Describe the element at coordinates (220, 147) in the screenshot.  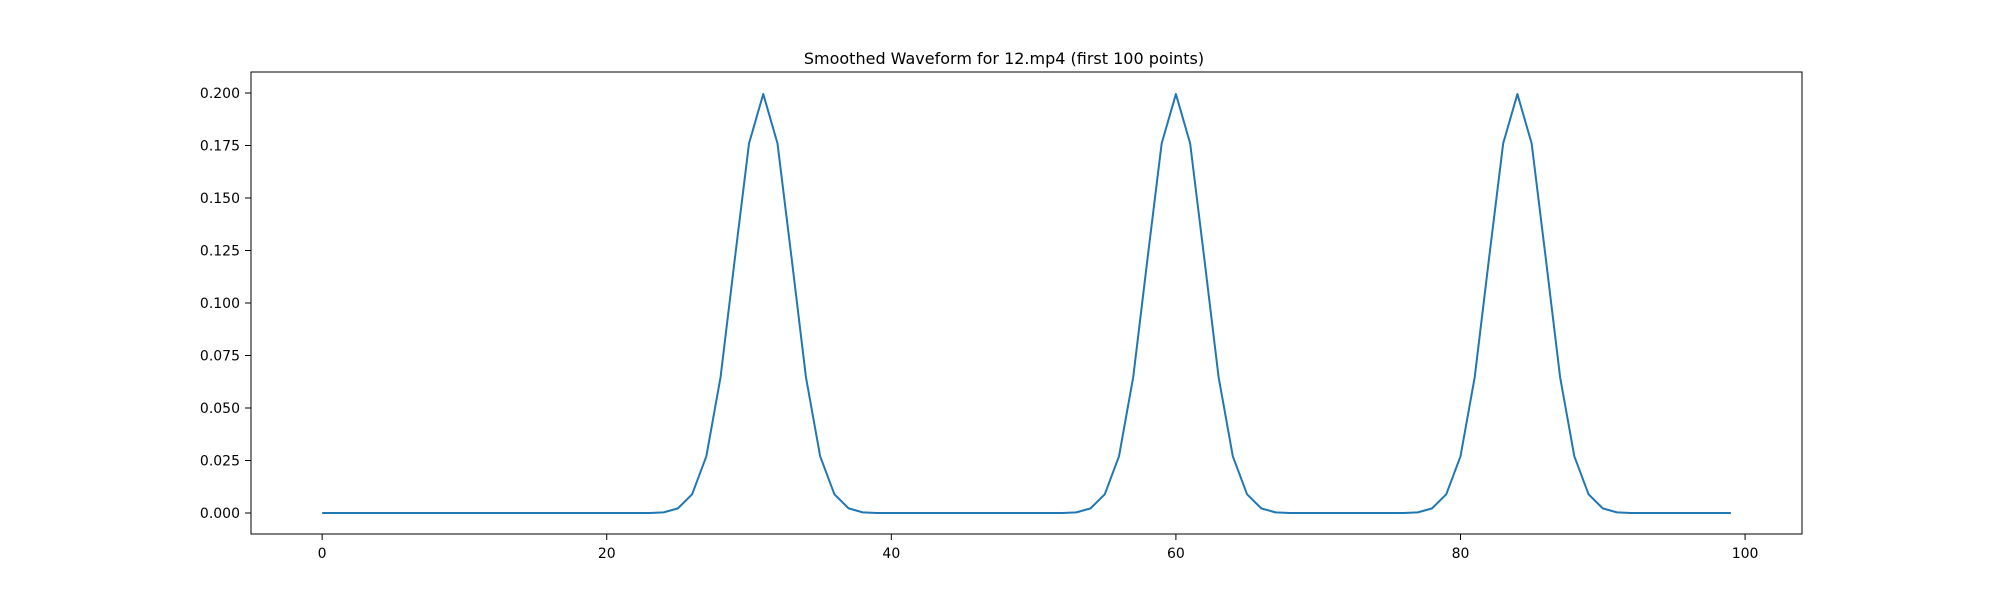
I see `y-tick-label: 0.175` at that location.